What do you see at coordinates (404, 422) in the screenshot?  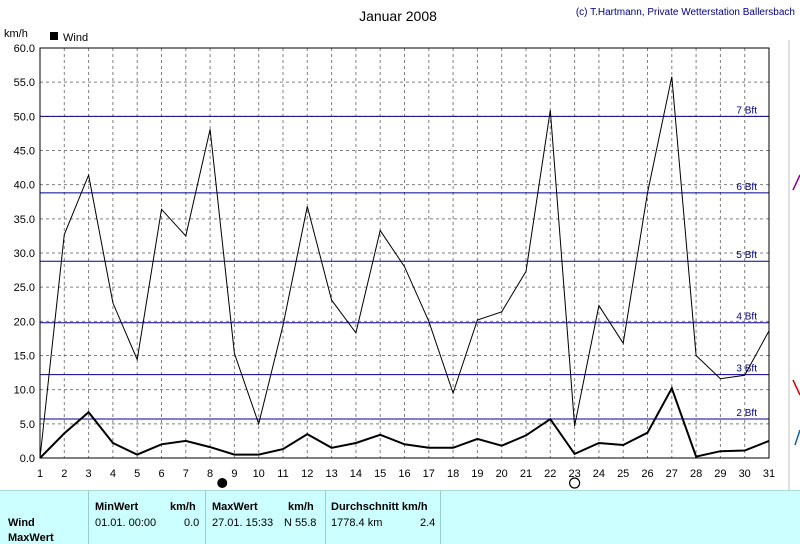 I see `series-line-wind` at bounding box center [404, 422].